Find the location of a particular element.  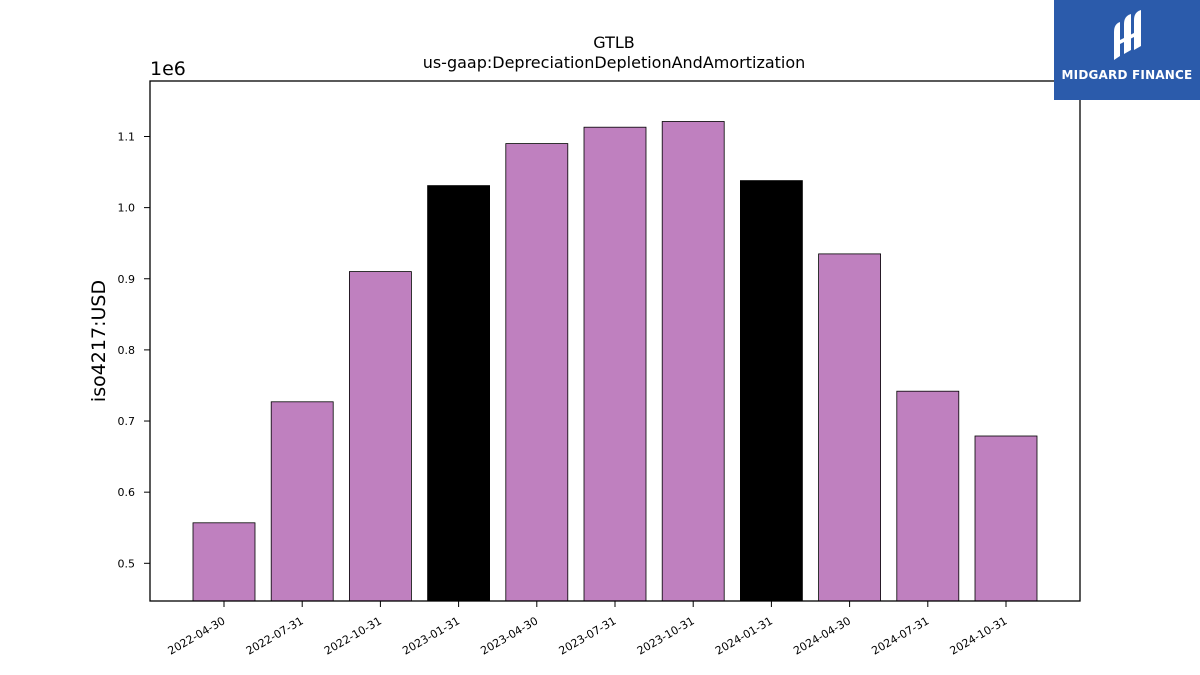

y-tick-label: 0.9 is located at coordinates (127, 279).